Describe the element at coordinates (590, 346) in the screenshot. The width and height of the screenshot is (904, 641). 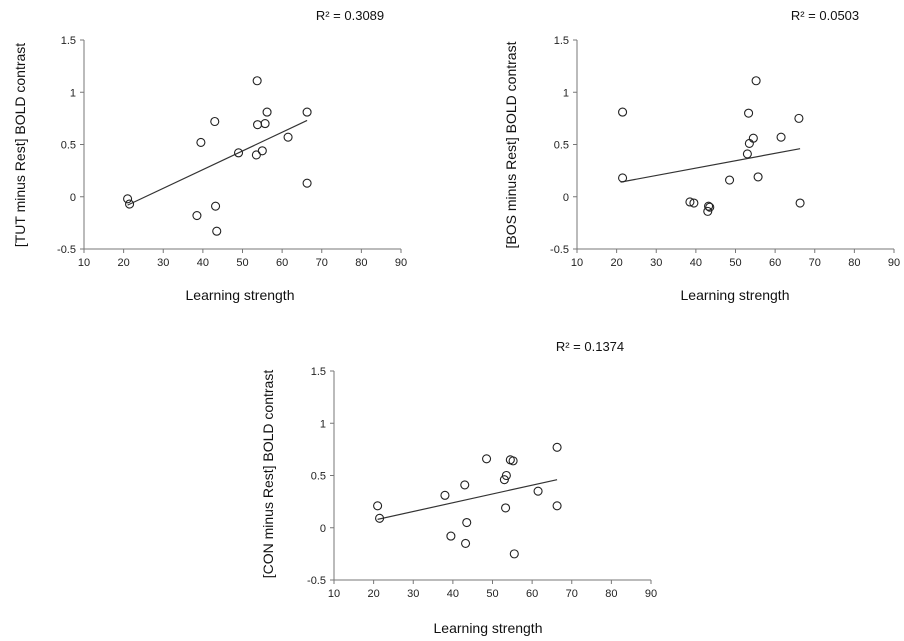
I see `r-squared-label: R² = 0.1374` at that location.